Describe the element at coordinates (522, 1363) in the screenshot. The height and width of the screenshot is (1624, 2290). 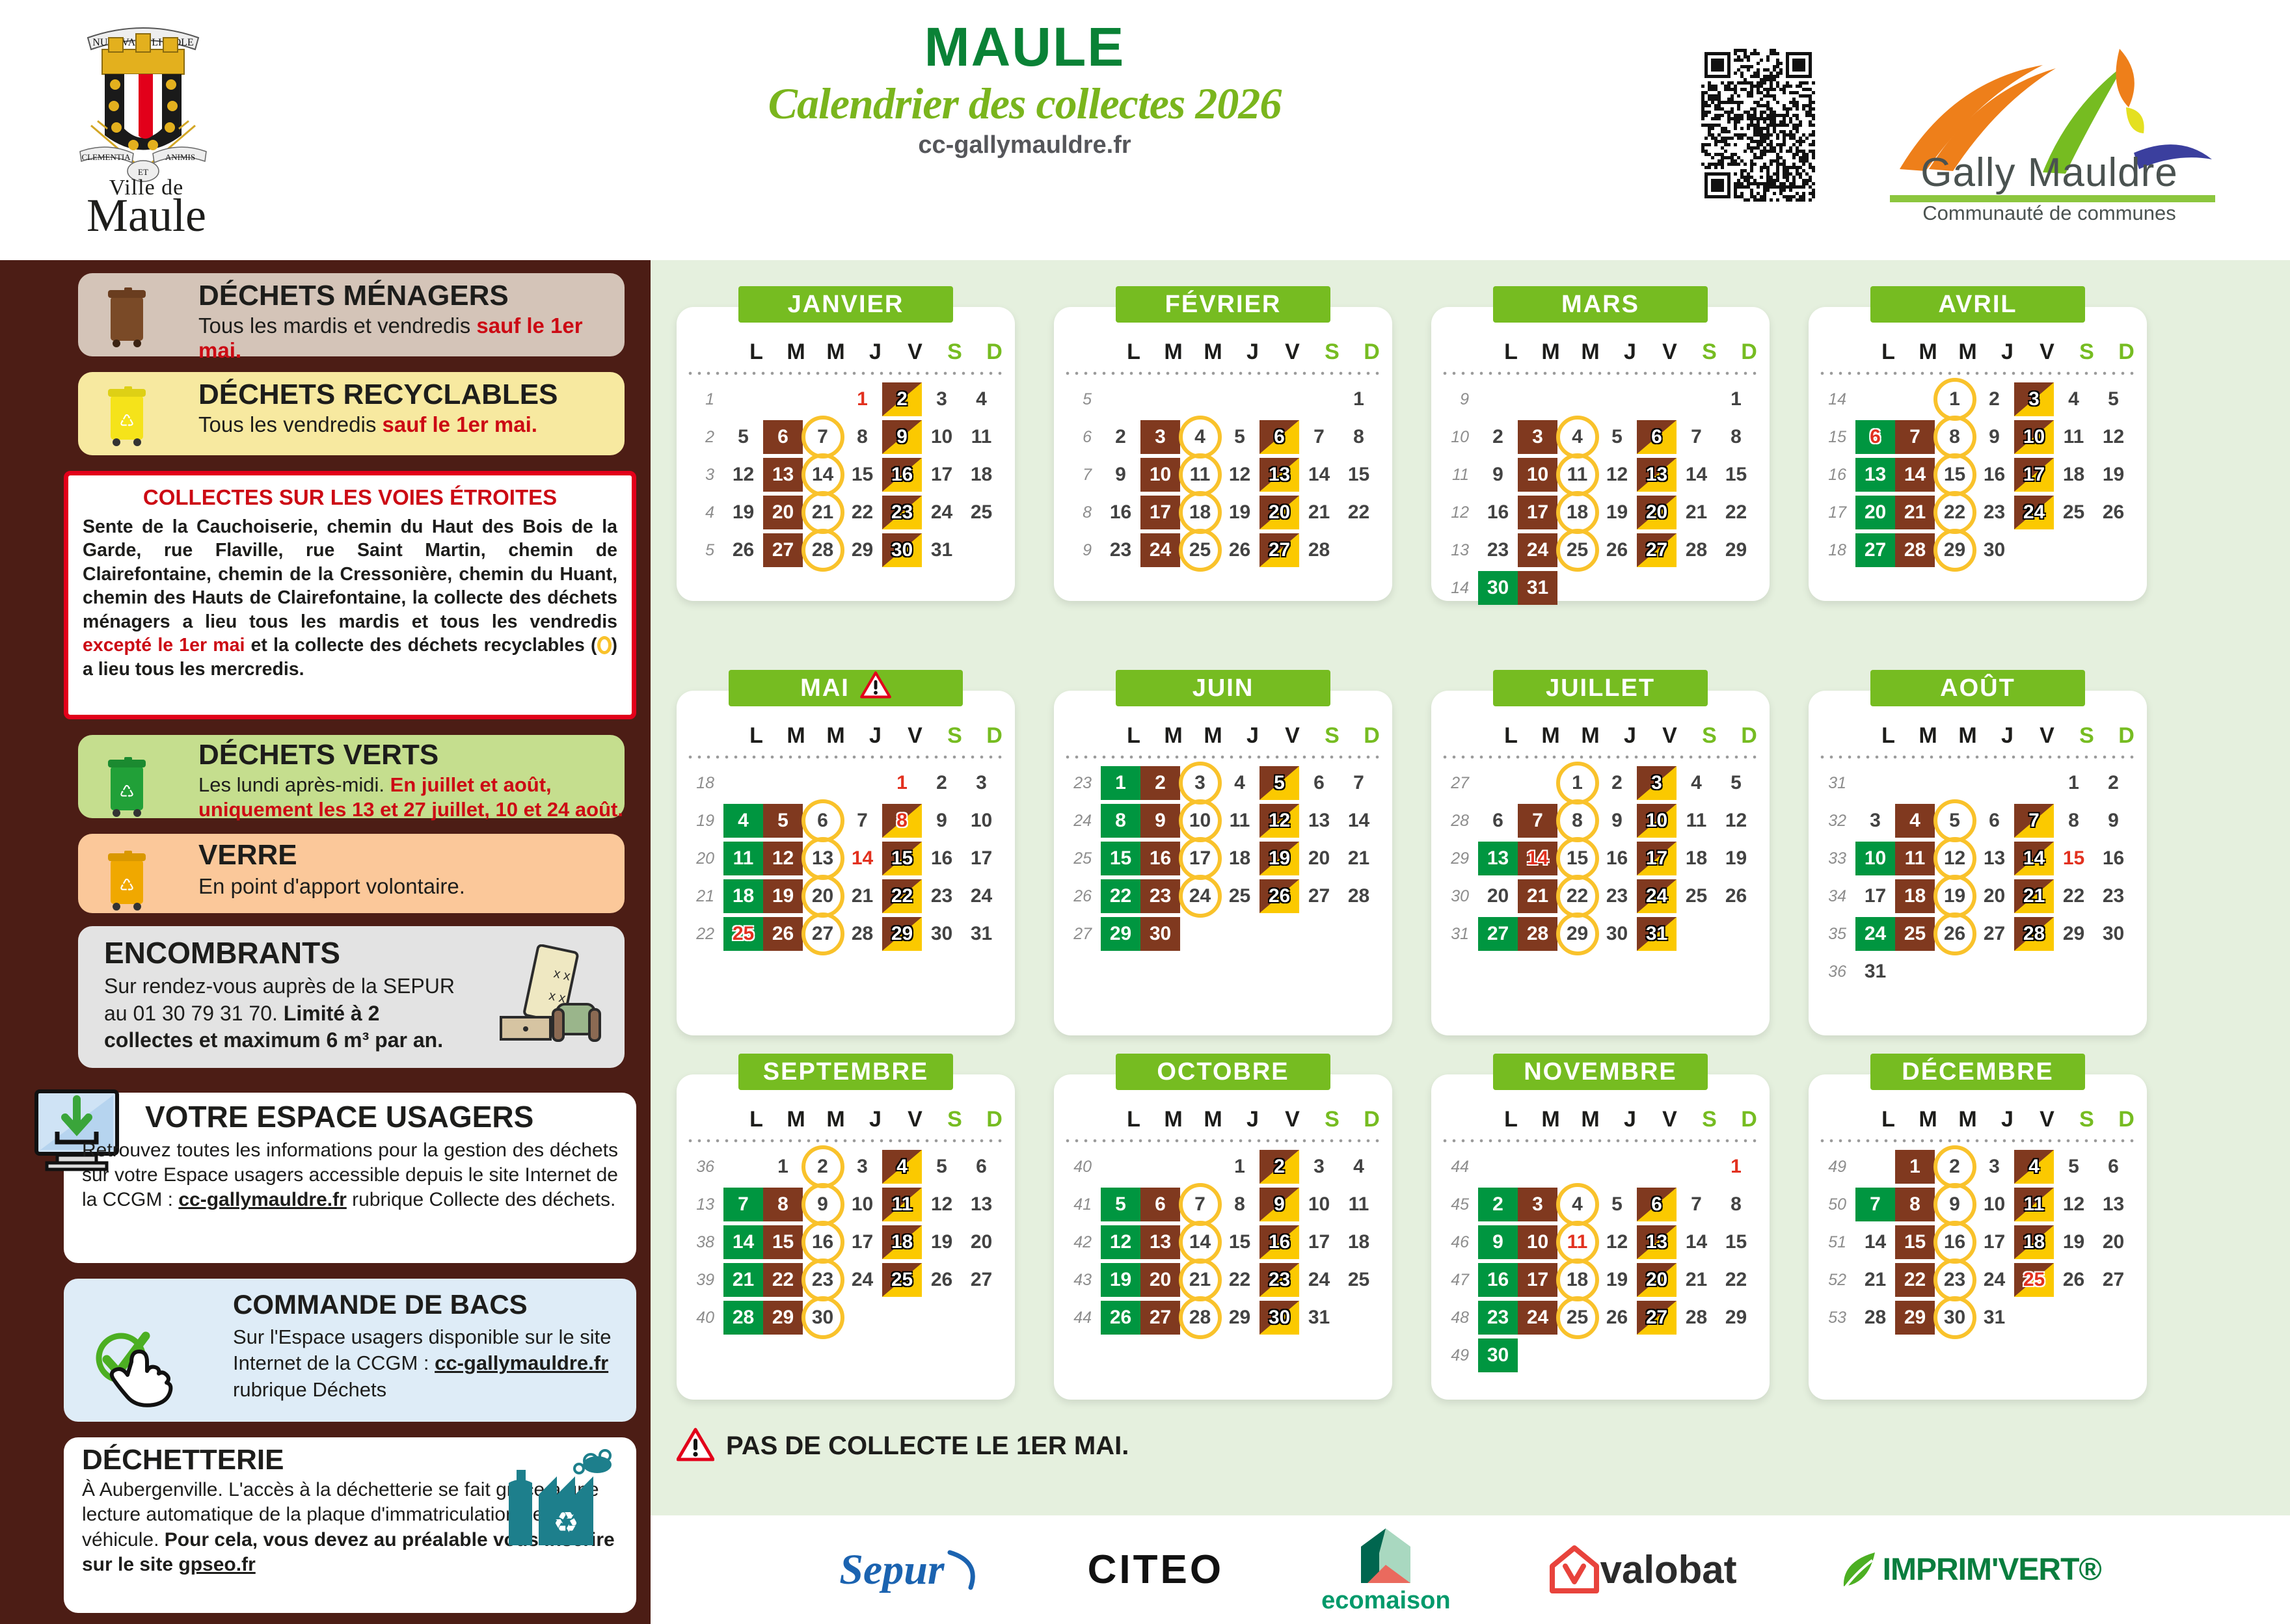
I see `bacs-link: cc-gallymauldre.fr` at that location.